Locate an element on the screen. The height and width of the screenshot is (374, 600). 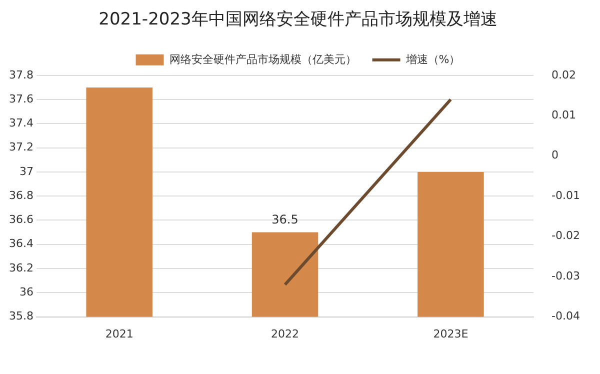
y2-tick-label: 0 is located at coordinates (555, 155).